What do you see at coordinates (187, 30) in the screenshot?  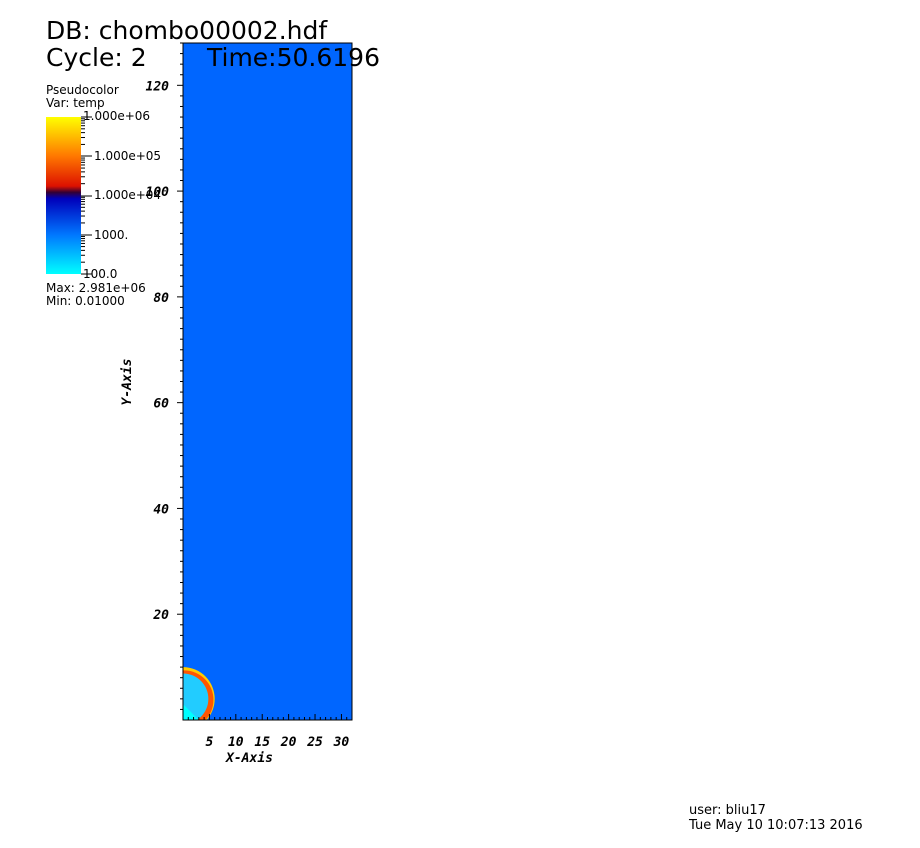 I see `db-title: DB: chombo00002.hdf` at bounding box center [187, 30].